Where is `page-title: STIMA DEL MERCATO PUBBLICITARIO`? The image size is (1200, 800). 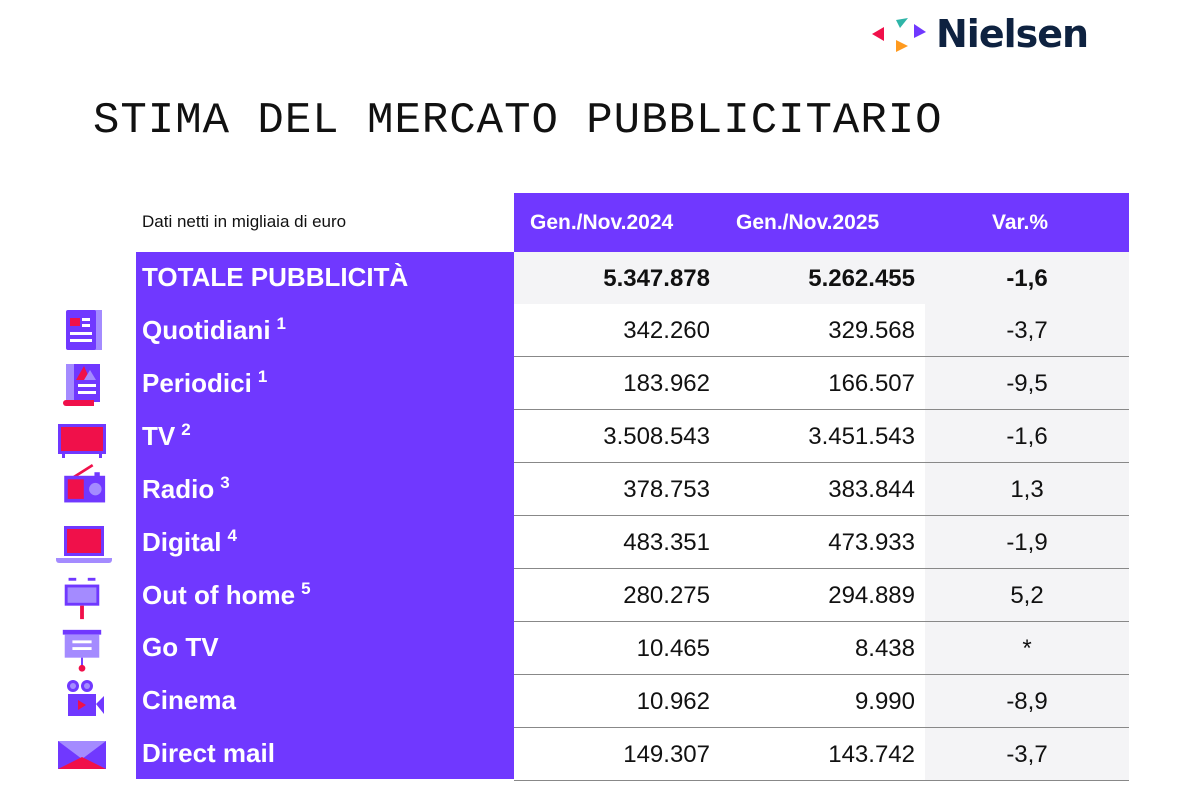
page-title: STIMA DEL MERCATO PUBBLICITARIO is located at coordinates (518, 121).